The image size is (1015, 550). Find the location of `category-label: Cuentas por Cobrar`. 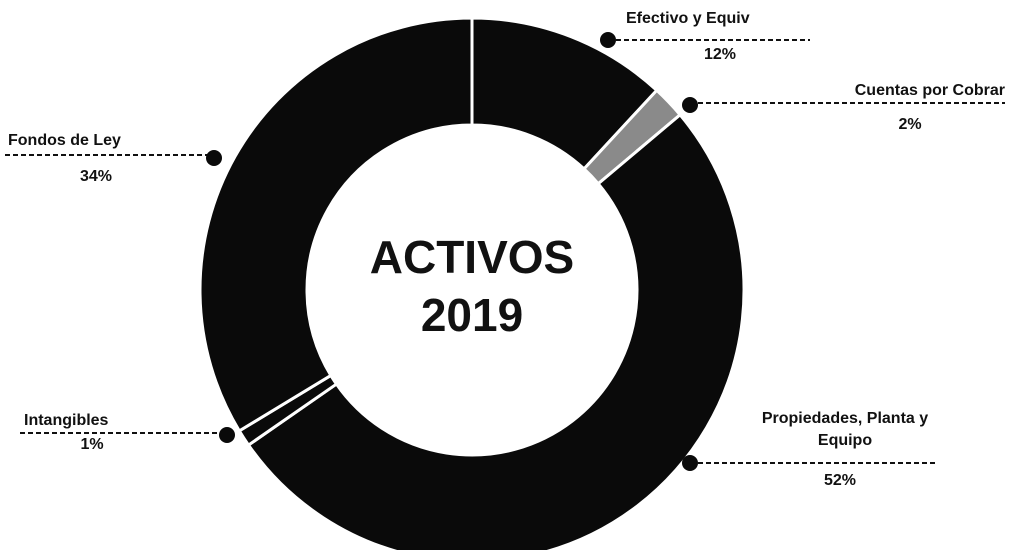

category-label: Cuentas por Cobrar is located at coordinates (929, 90).